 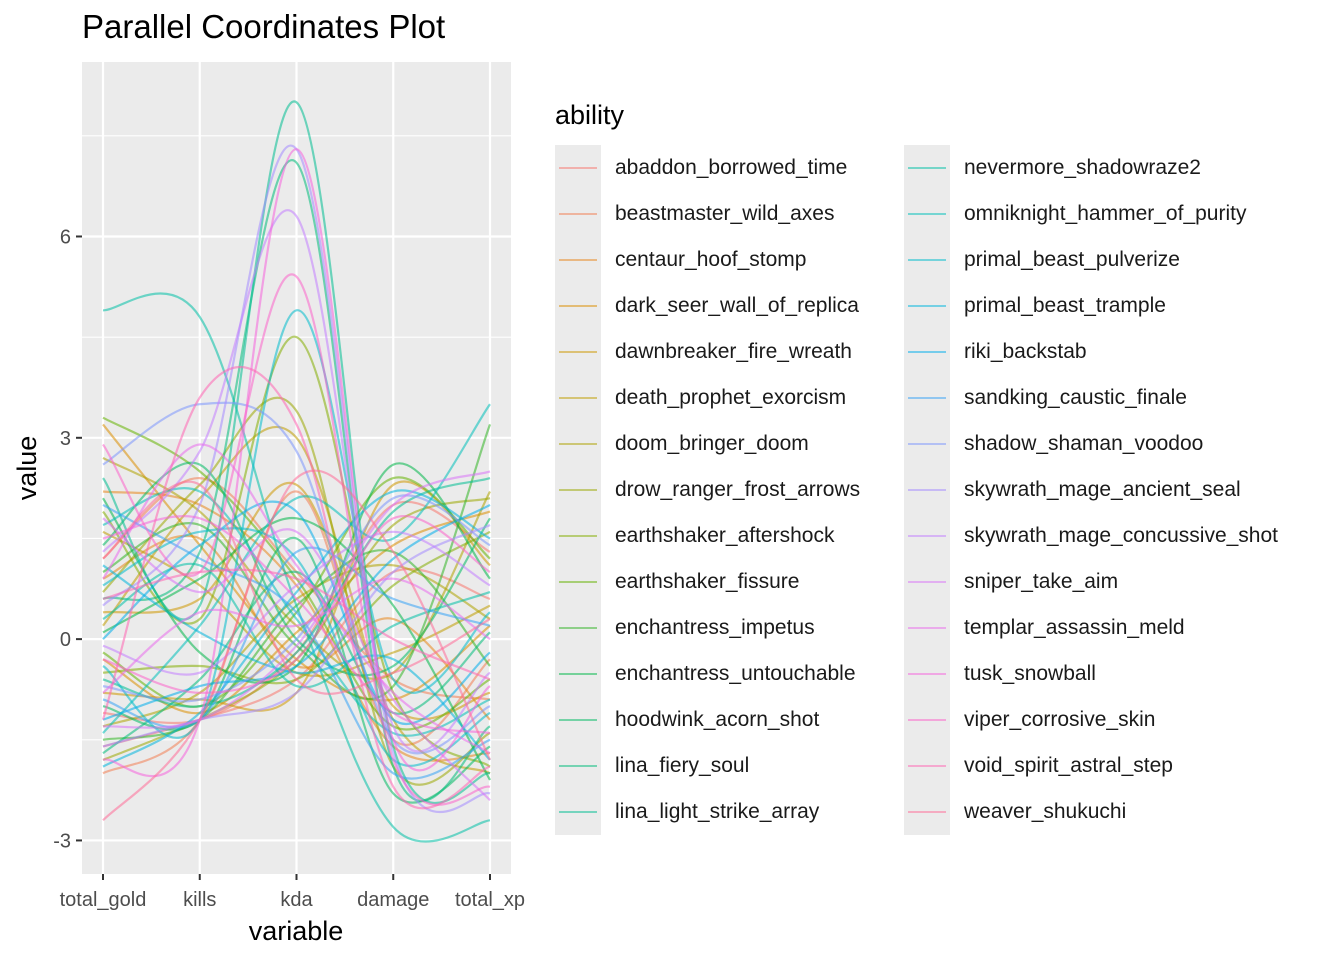 What do you see at coordinates (1060, 719) in the screenshot?
I see `legend-label: viper_corrosive_skin` at bounding box center [1060, 719].